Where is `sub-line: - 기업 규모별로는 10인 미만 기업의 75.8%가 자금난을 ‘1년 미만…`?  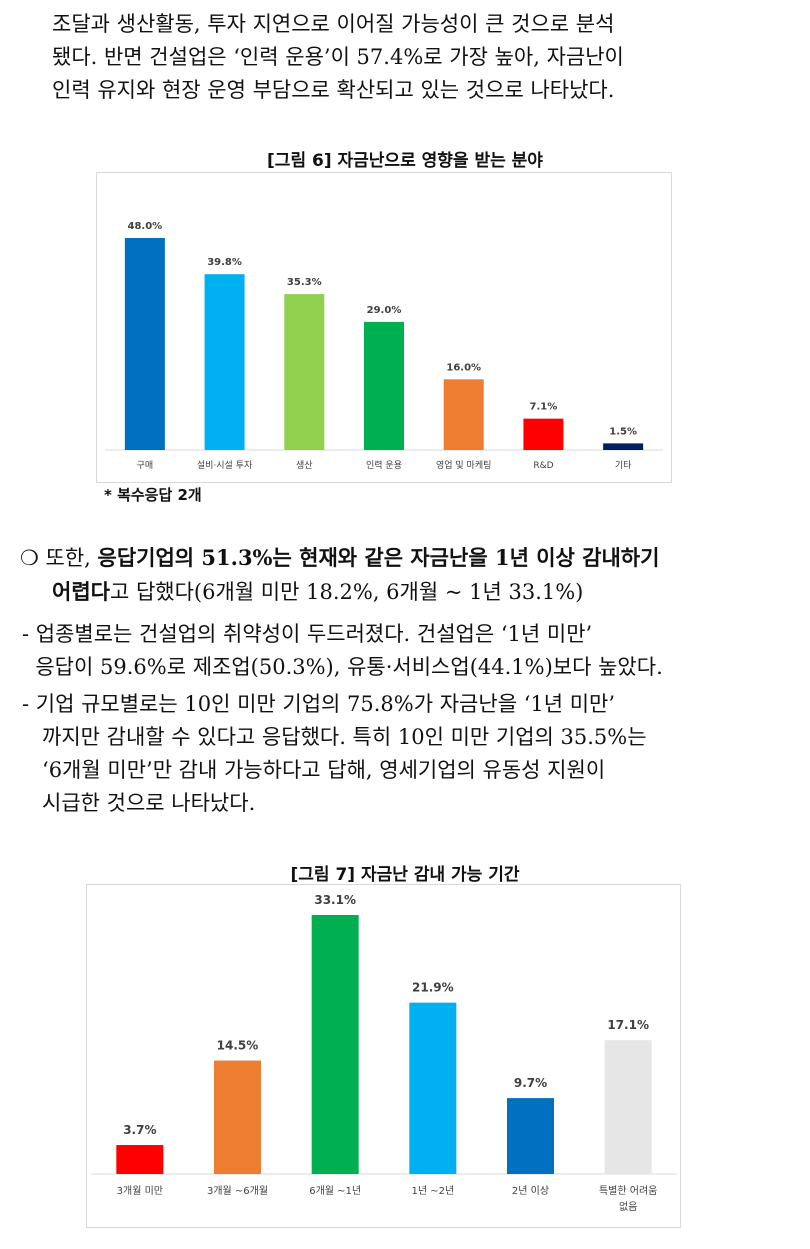
sub-line: - 기업 규모별로는 10인 미만 기업의 75.8%가 자금난을 ‘1년 미만… is located at coordinates (319, 704).